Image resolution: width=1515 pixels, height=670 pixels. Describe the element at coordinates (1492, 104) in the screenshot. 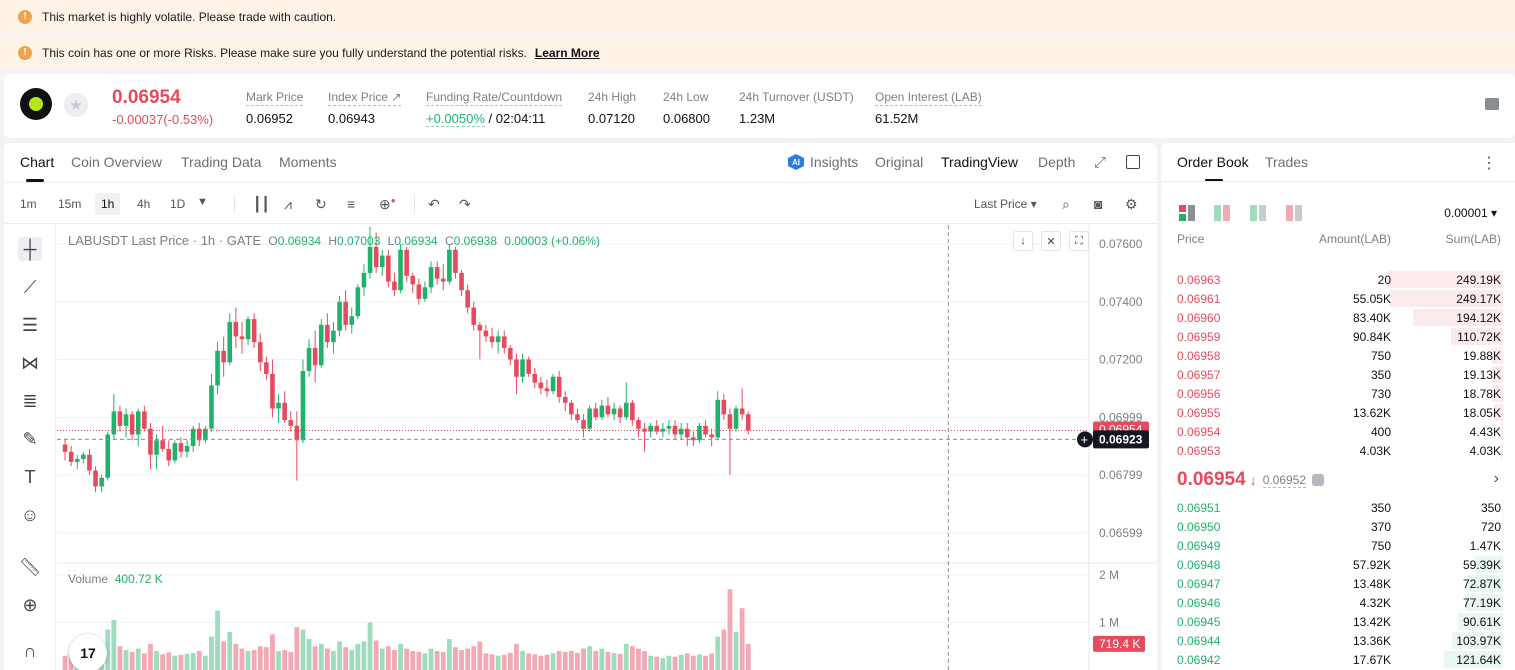

I see `guide-book-icon` at that location.